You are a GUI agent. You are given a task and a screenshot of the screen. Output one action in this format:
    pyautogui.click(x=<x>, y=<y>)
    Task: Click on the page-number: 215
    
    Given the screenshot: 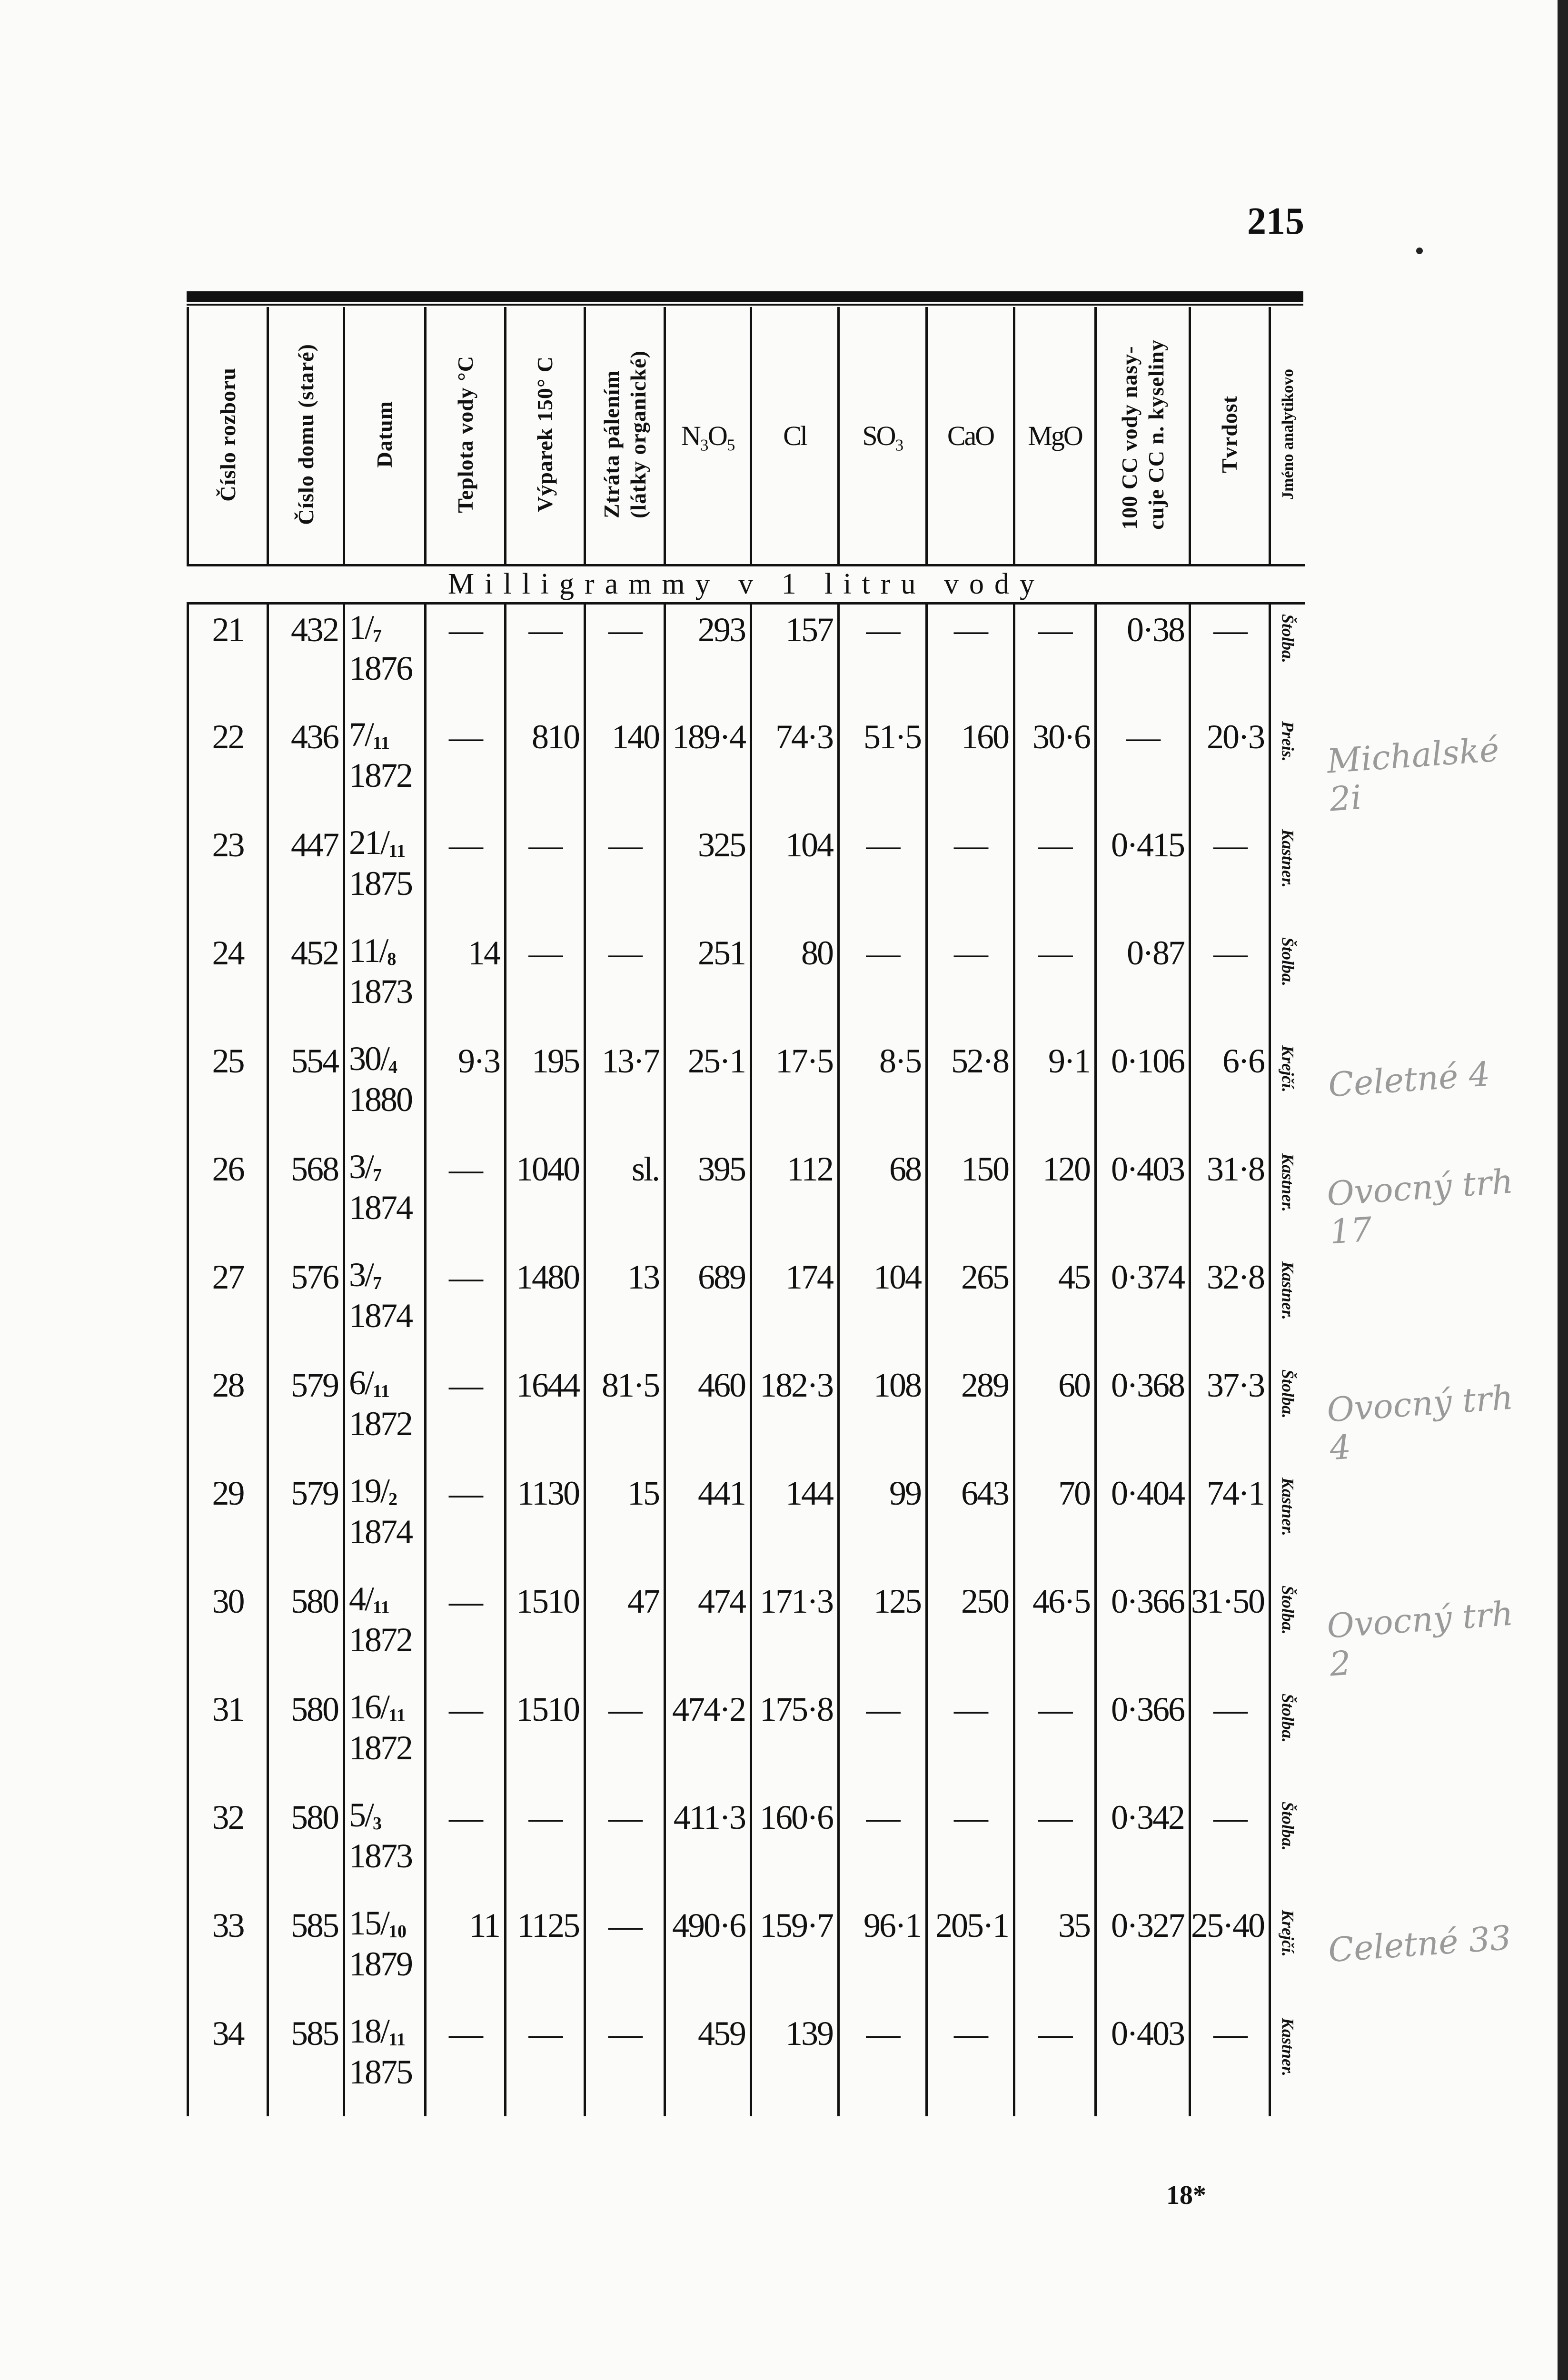 What is the action you would take?
    pyautogui.click(x=1276, y=221)
    